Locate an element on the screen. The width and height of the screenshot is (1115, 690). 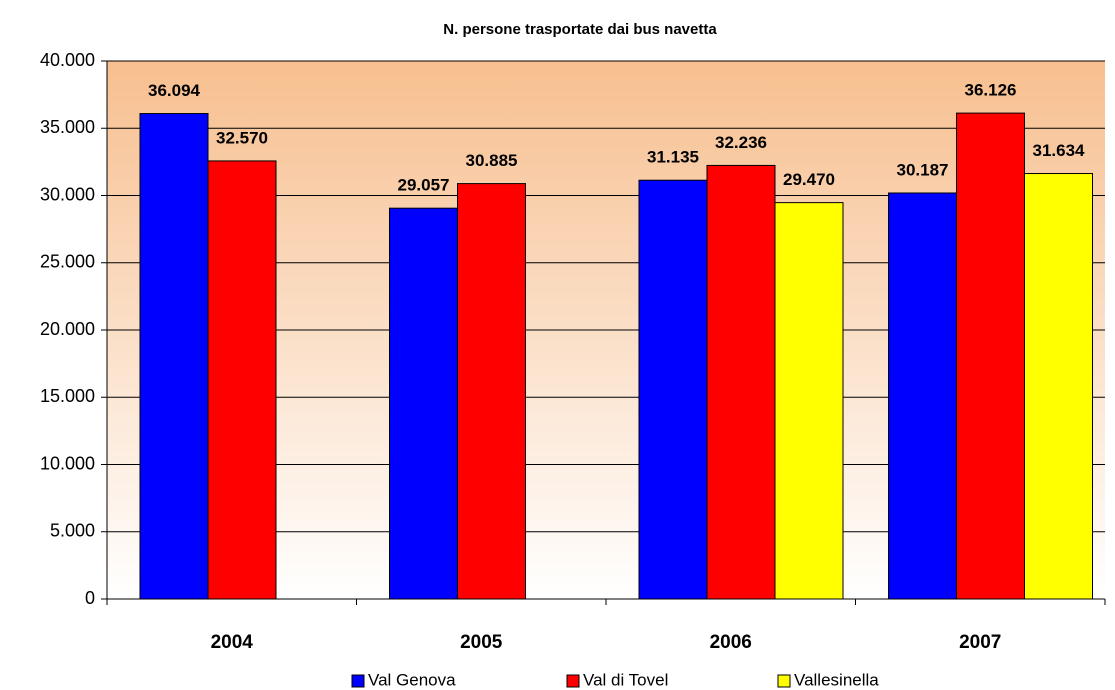
value-label: 36.094 is located at coordinates (174, 90).